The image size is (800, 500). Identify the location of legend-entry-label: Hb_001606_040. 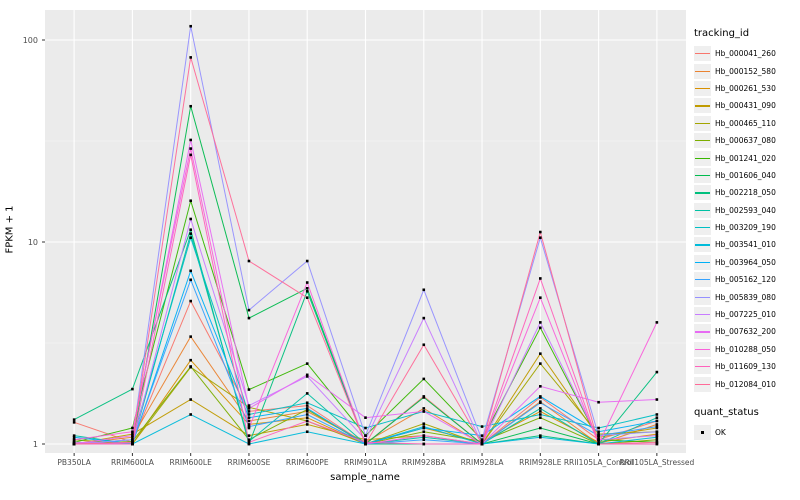
(745, 175).